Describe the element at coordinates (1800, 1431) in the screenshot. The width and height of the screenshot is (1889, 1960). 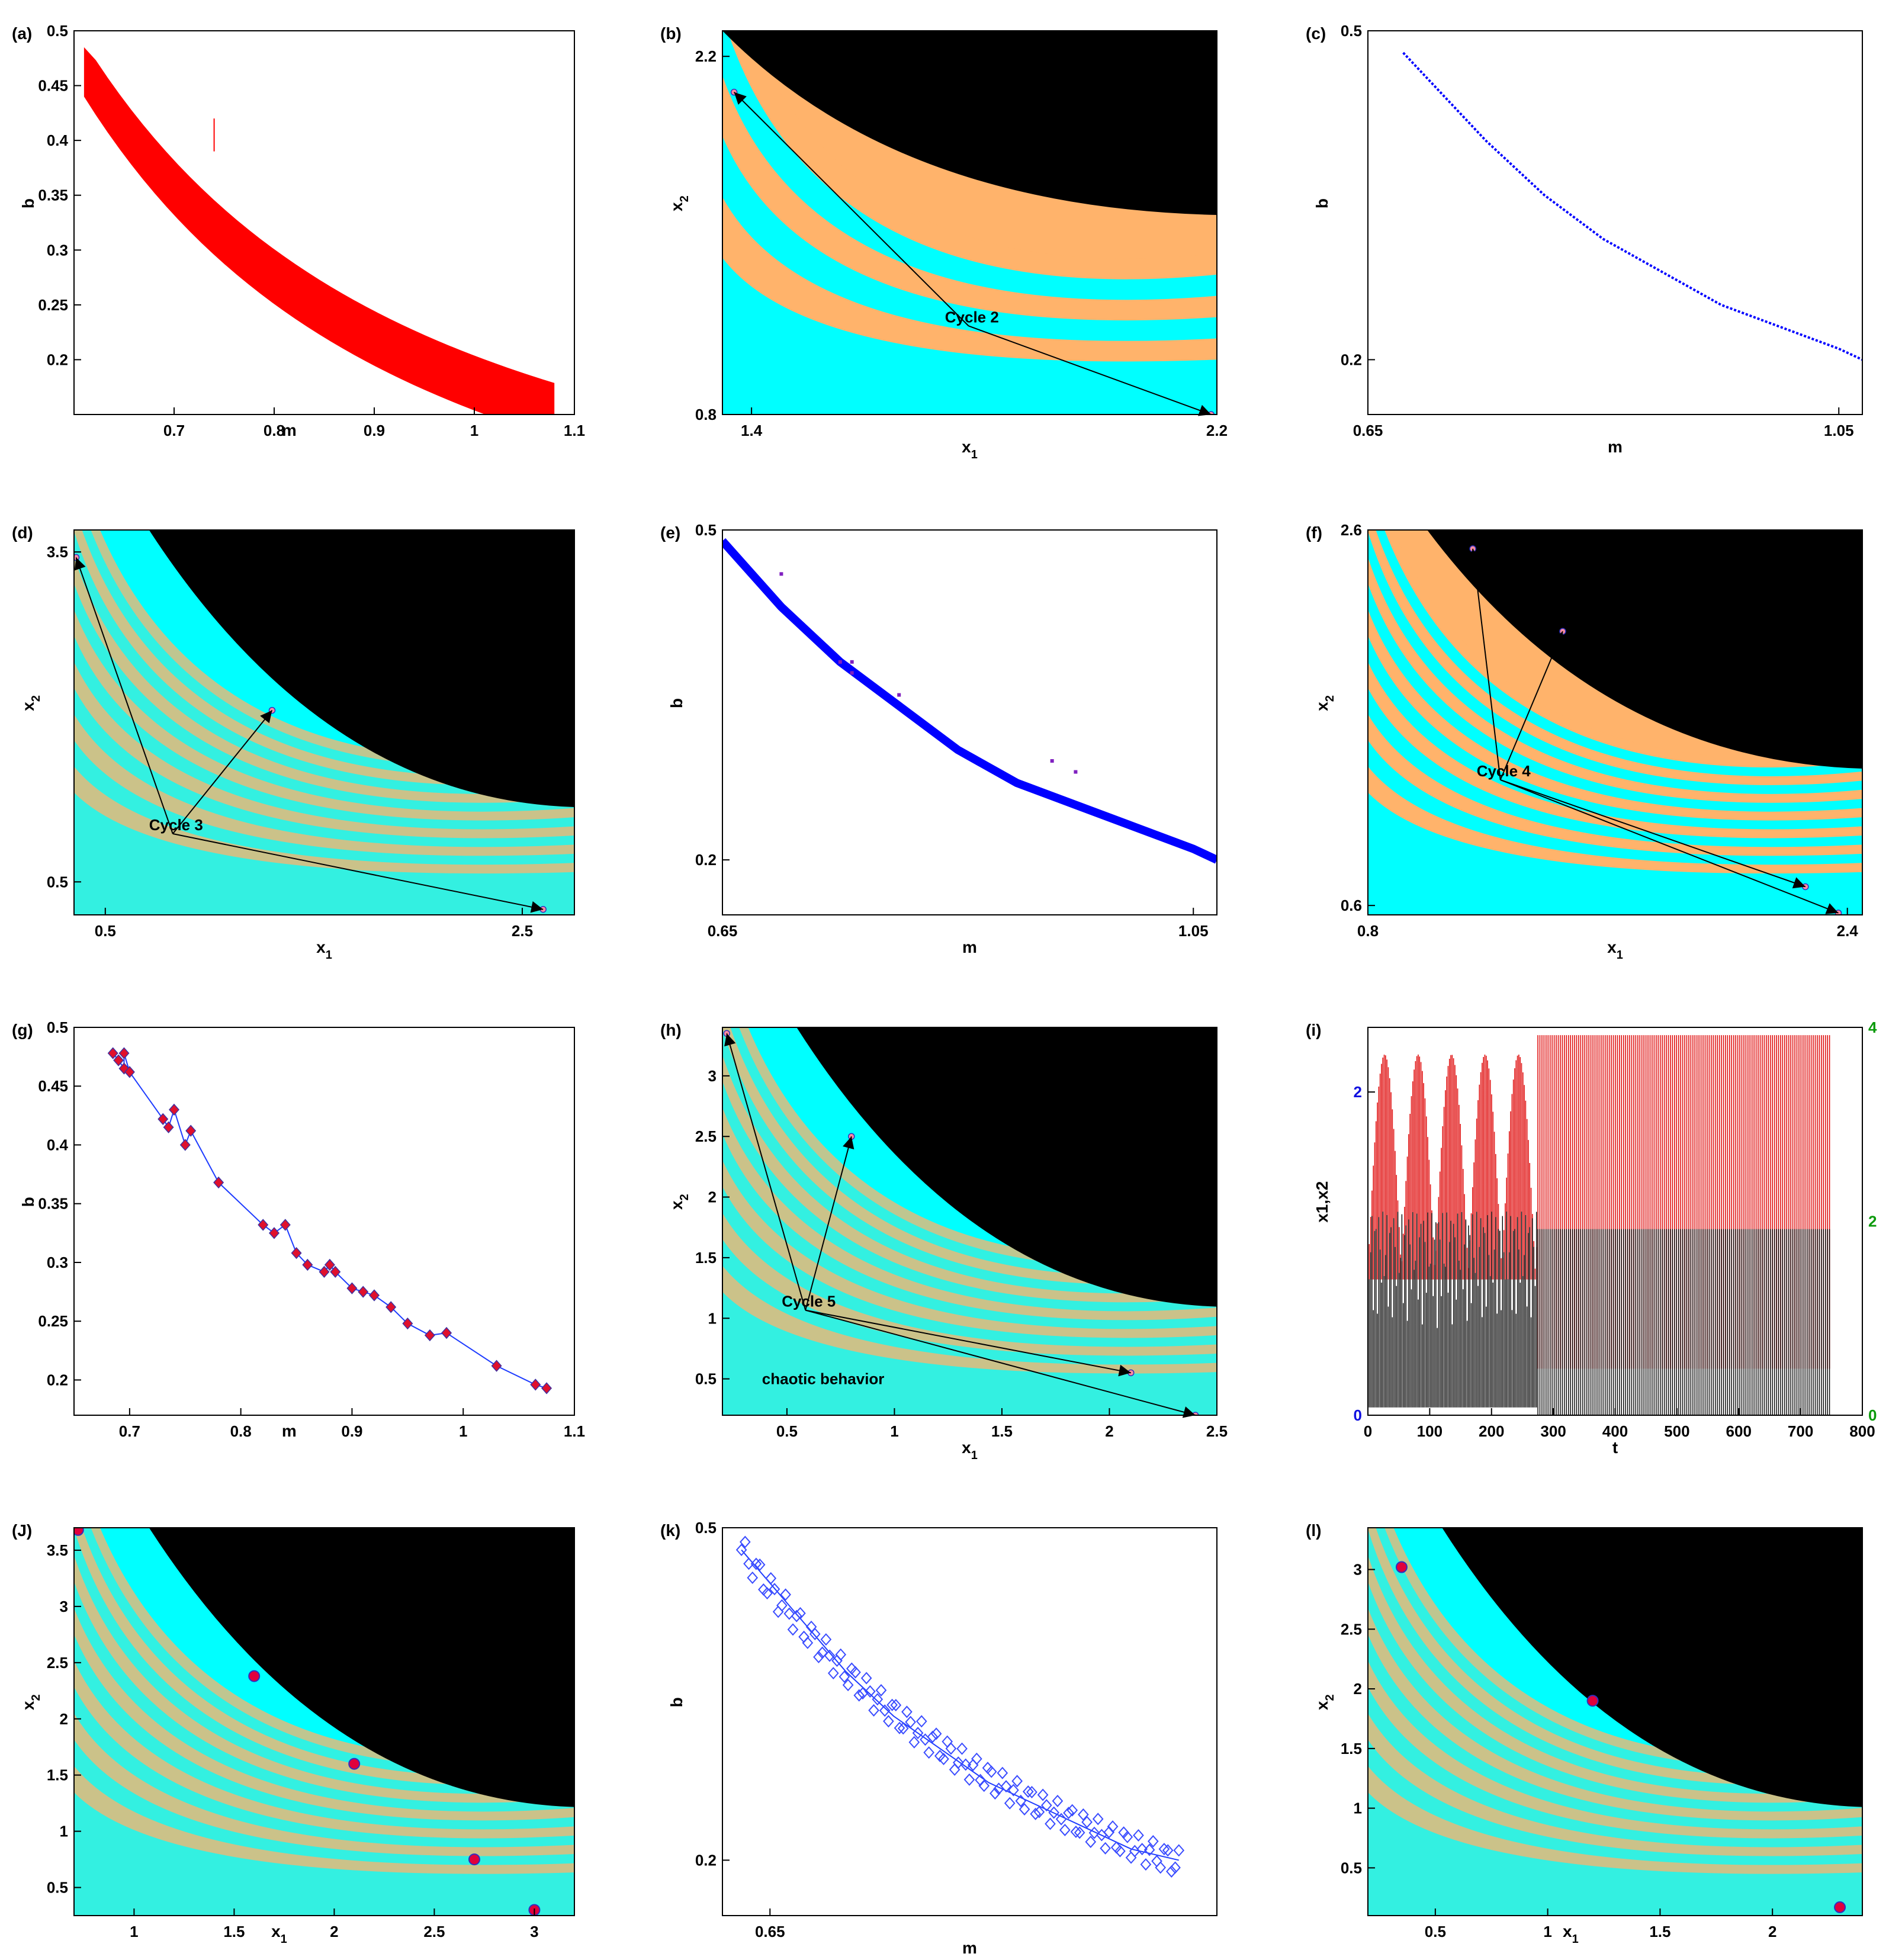
I see `x-tick-label: 700` at that location.